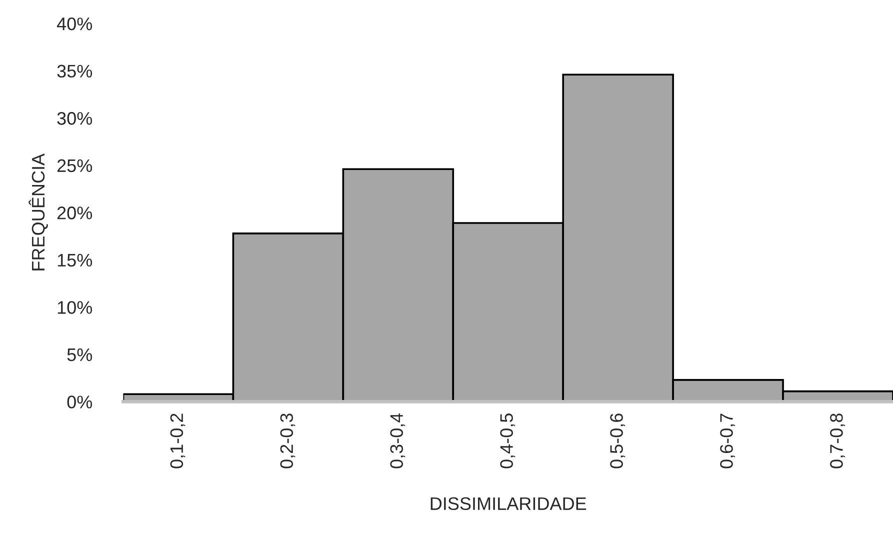  Describe the element at coordinates (79, 402) in the screenshot. I see `y-tick-label: 0%` at that location.